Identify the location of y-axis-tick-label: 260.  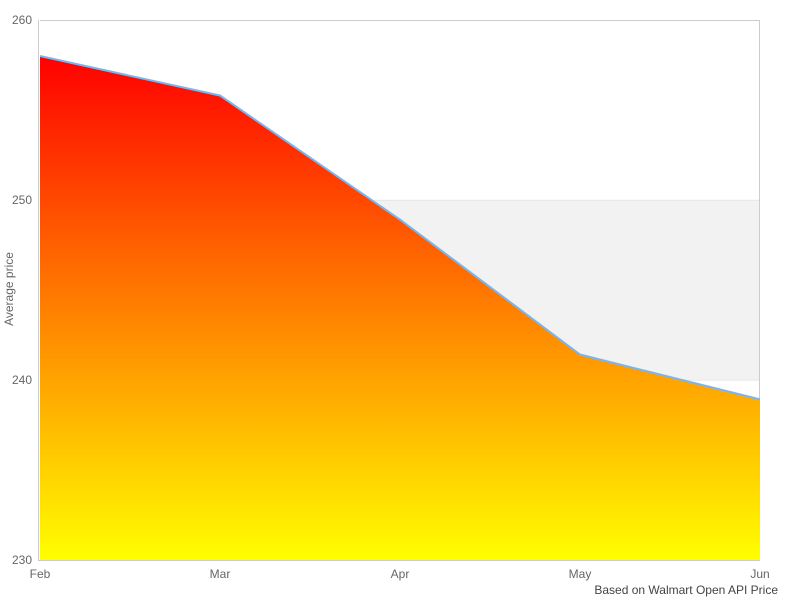
(21, 20).